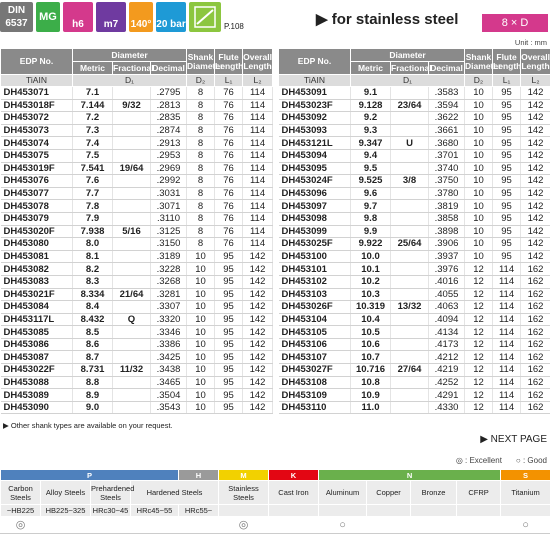 The width and height of the screenshot is (550, 537). What do you see at coordinates (414, 156) in the screenshot?
I see `product-row: DH453094 9.4 .3701 10 95 142` at bounding box center [414, 156].